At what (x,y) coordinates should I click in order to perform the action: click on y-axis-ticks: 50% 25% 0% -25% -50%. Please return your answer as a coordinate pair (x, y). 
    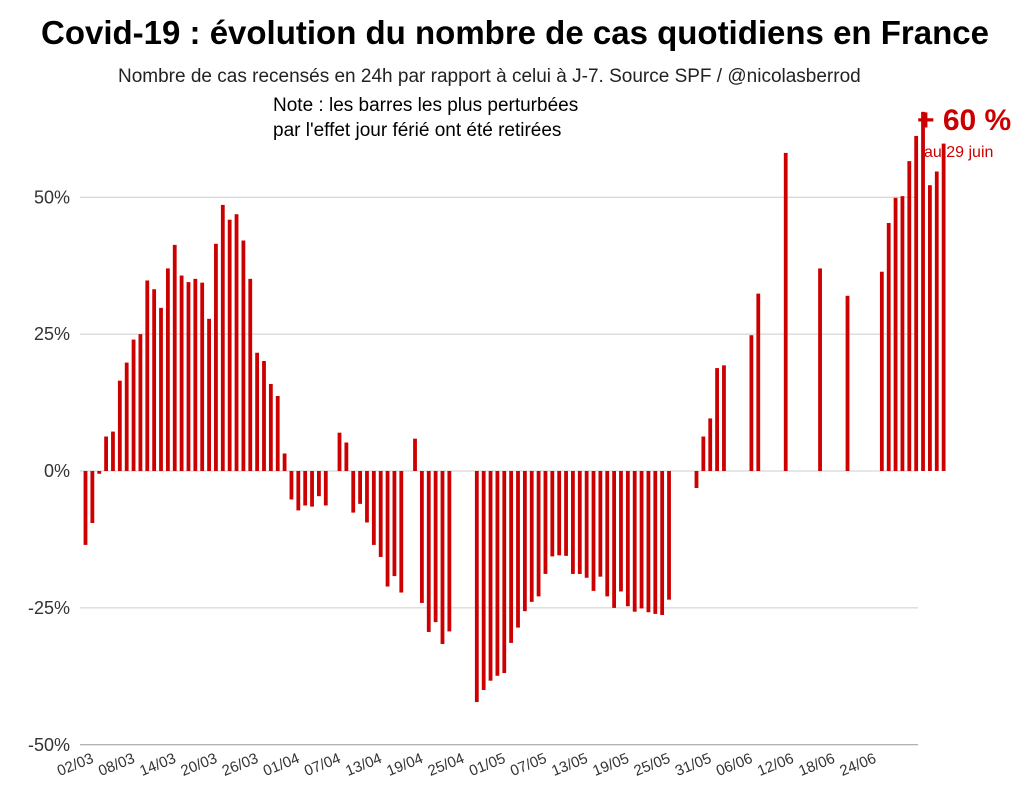
    Looking at the image, I should click on (49, 471).